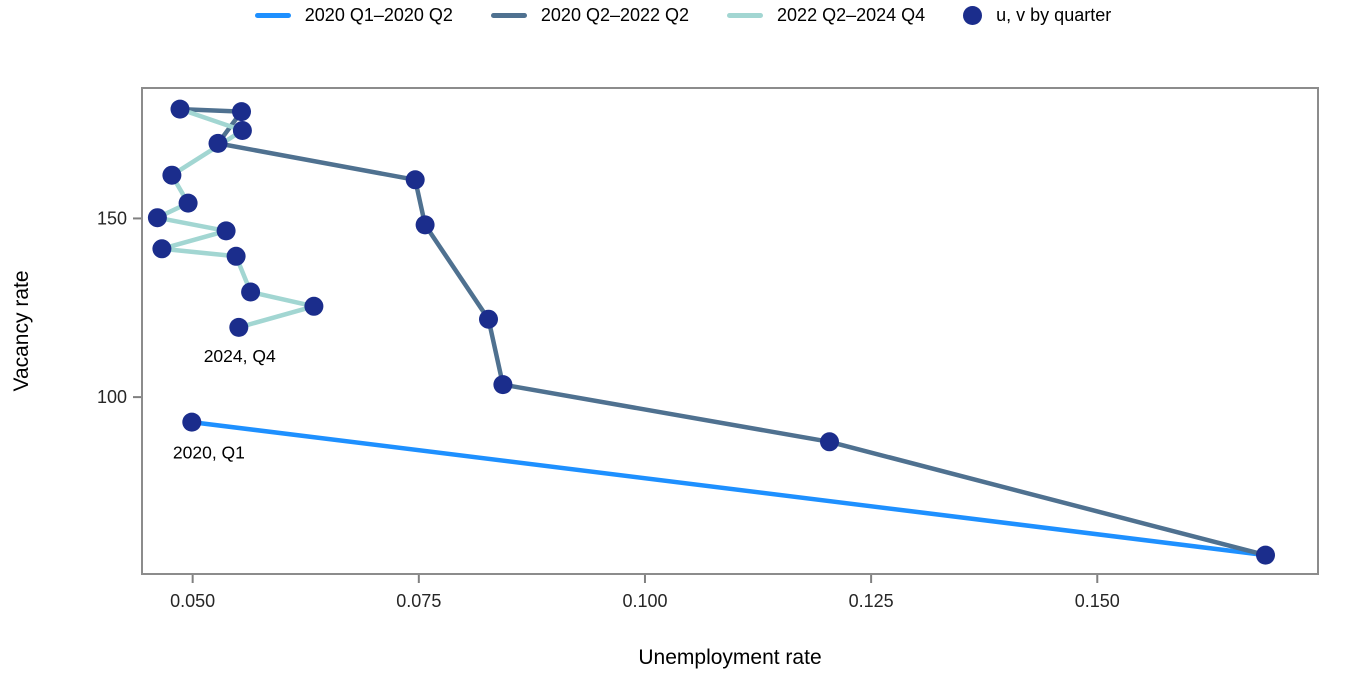  I want to click on legend-item-2022q2-2024q4: 2022 Q2–2024 Q4, so click(826, 15).